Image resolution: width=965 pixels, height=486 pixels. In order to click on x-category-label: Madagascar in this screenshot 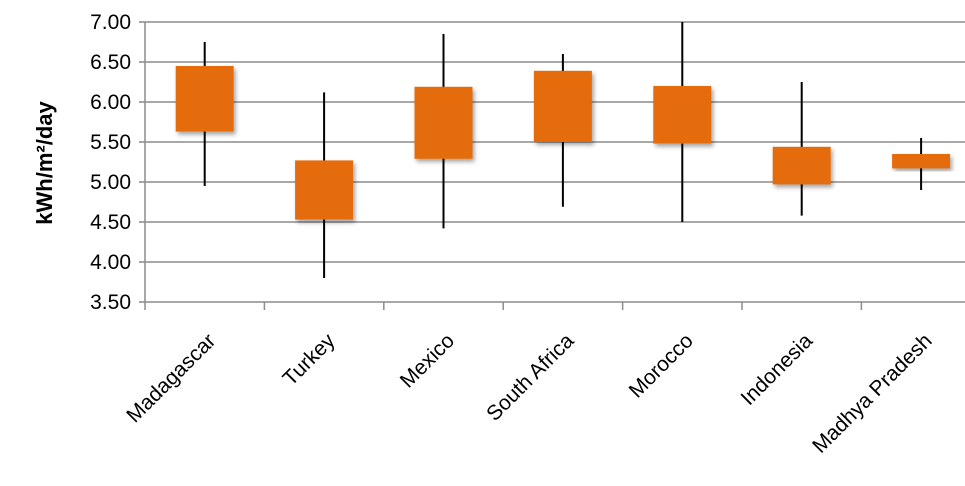, I will do `click(171, 378)`.